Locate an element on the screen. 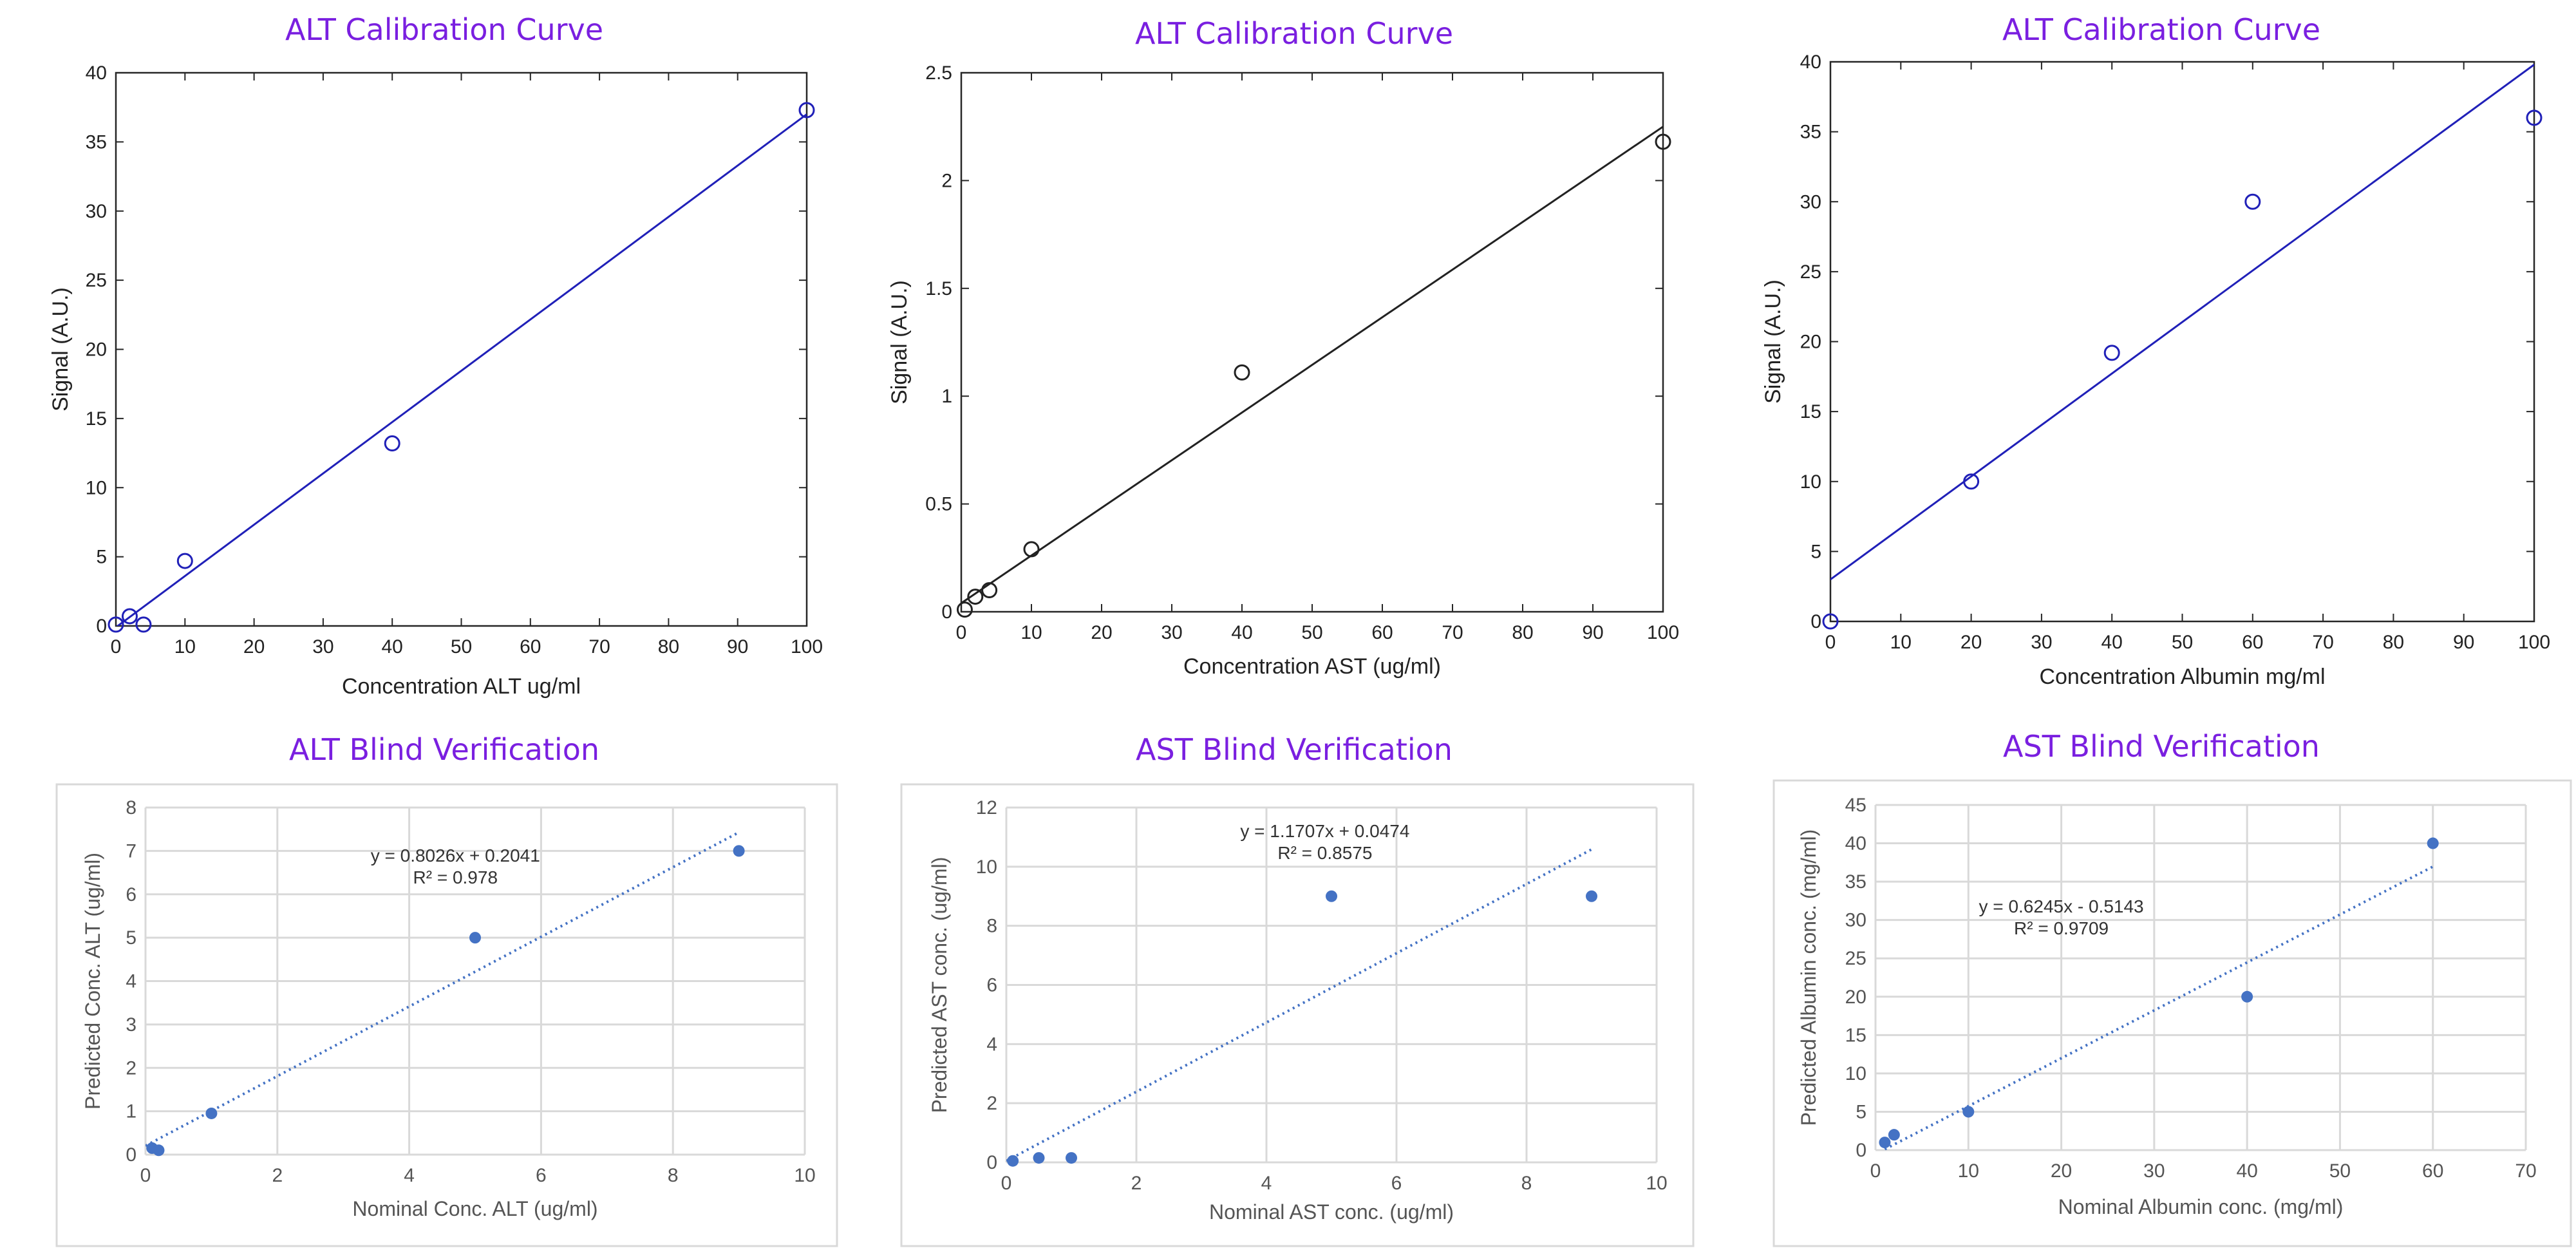 The height and width of the screenshot is (1248, 2576). chart-5-xtick-label-3: 6 is located at coordinates (1396, 1183).